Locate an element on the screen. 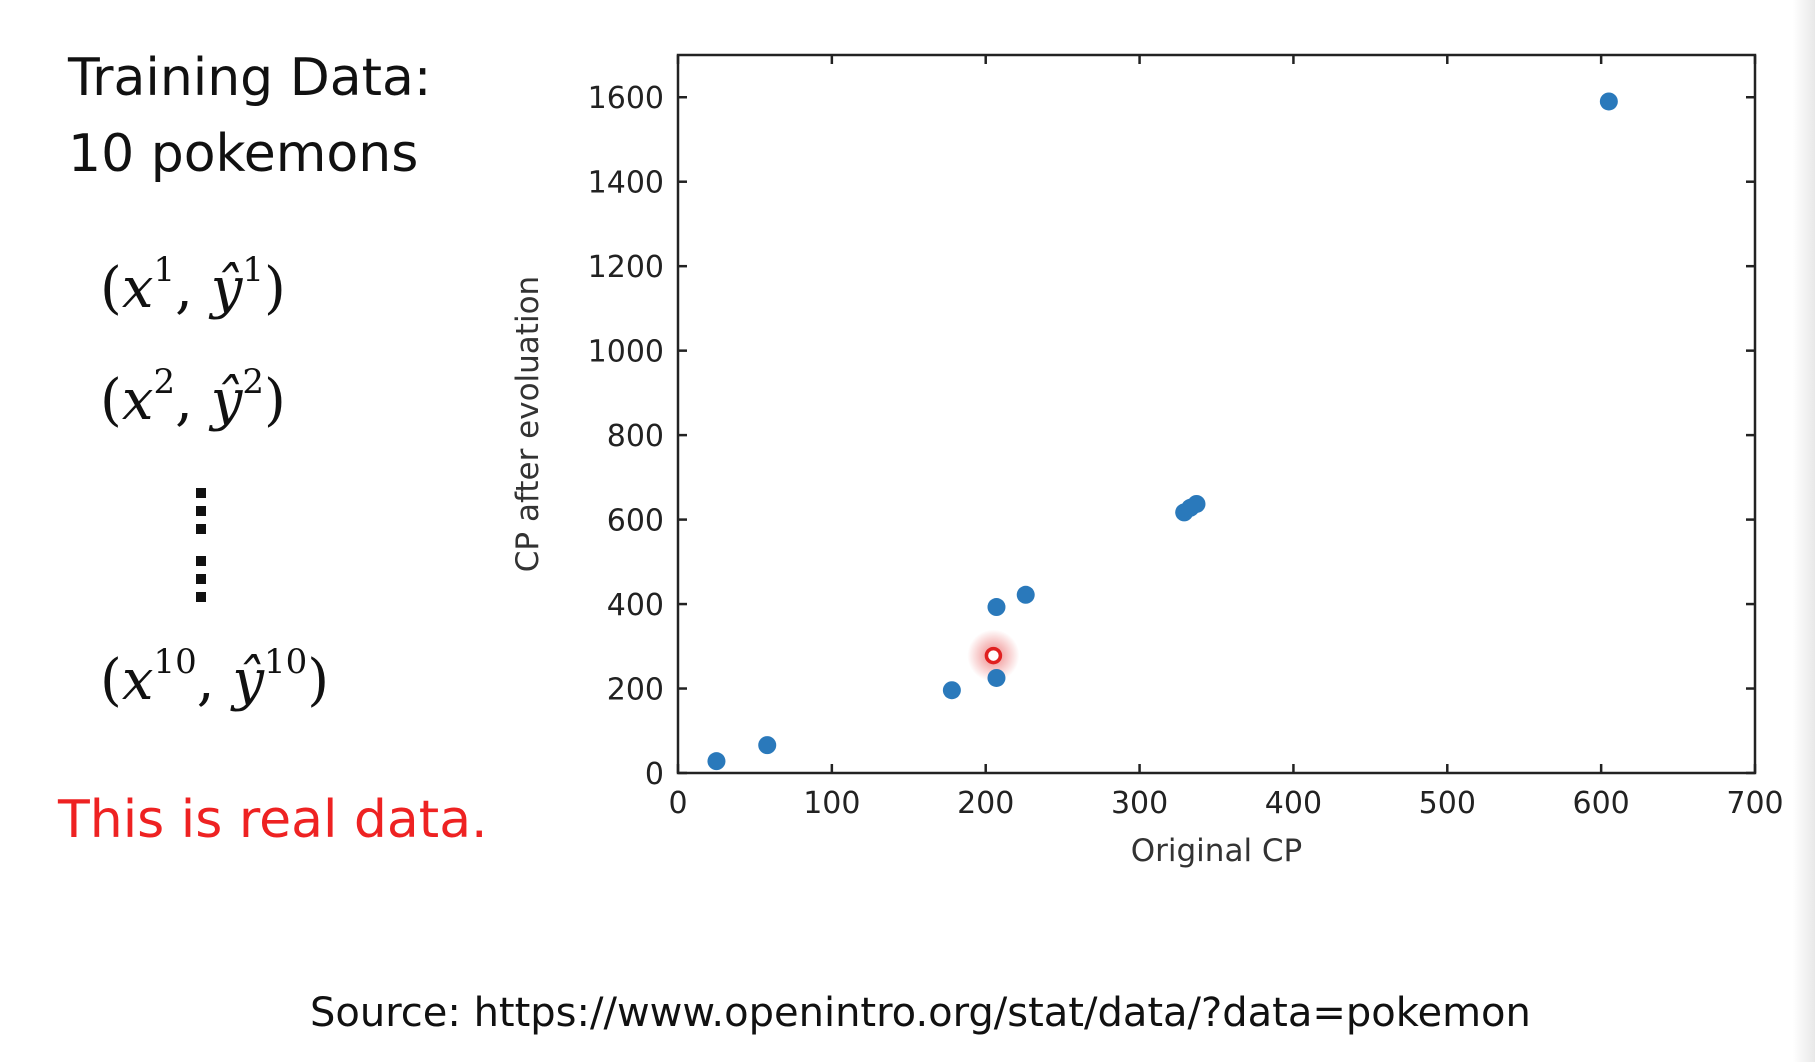 The width and height of the screenshot is (1815, 1062). pair-1: (x1, ŷ1) is located at coordinates (193, 285).